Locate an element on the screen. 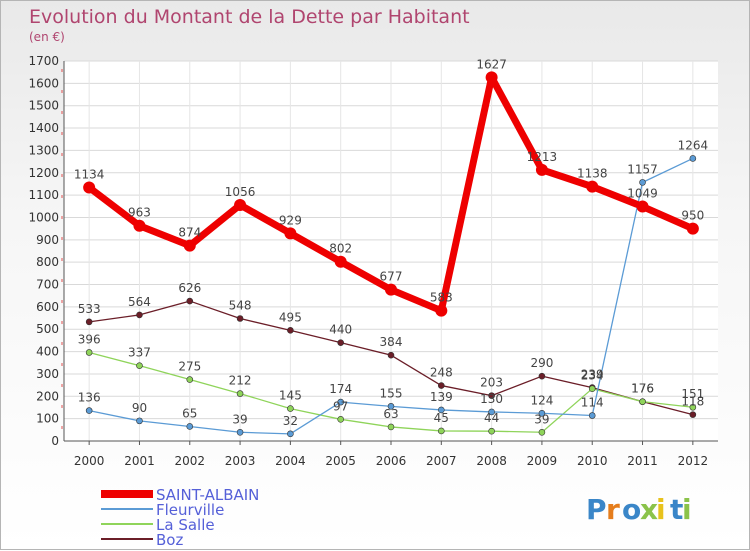 This screenshot has height=551, width=750. data-label: 174 is located at coordinates (340, 389).